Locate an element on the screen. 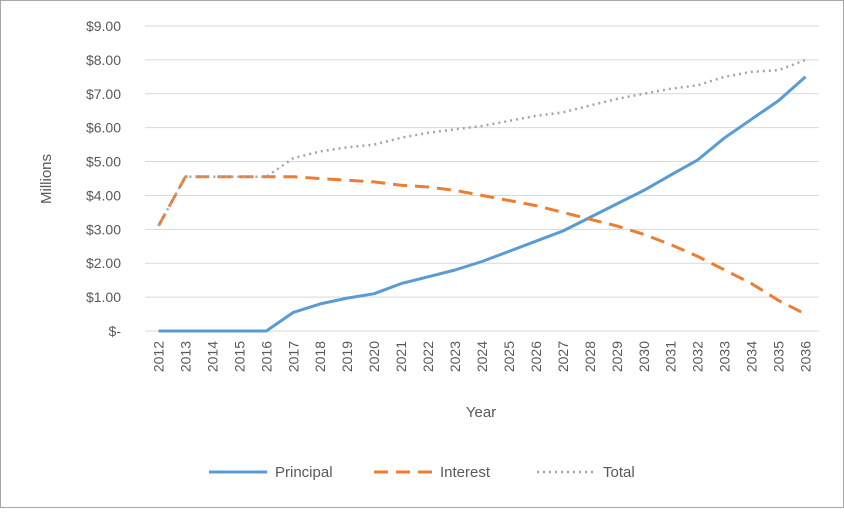 This screenshot has width=844, height=512. x-tick-label: 2026 is located at coordinates (536, 356).